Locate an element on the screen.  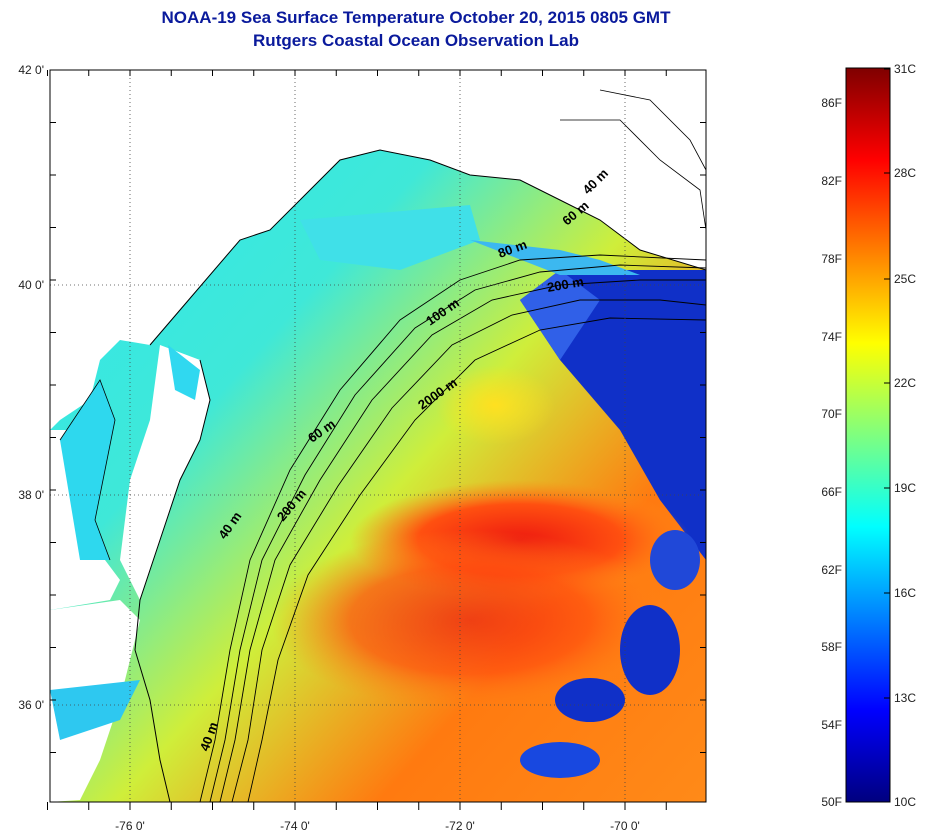
lat-tick-label: 38 0' is located at coordinates (31, 495).